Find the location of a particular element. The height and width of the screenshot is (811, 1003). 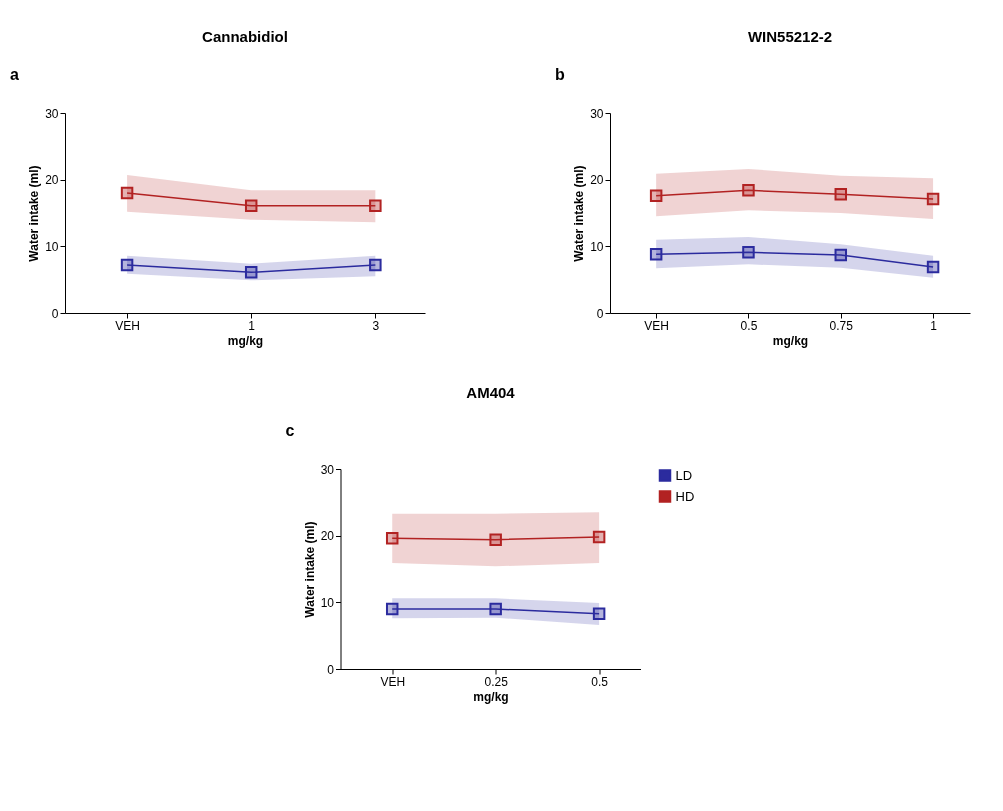

text: b is located at coordinates (560, 74).